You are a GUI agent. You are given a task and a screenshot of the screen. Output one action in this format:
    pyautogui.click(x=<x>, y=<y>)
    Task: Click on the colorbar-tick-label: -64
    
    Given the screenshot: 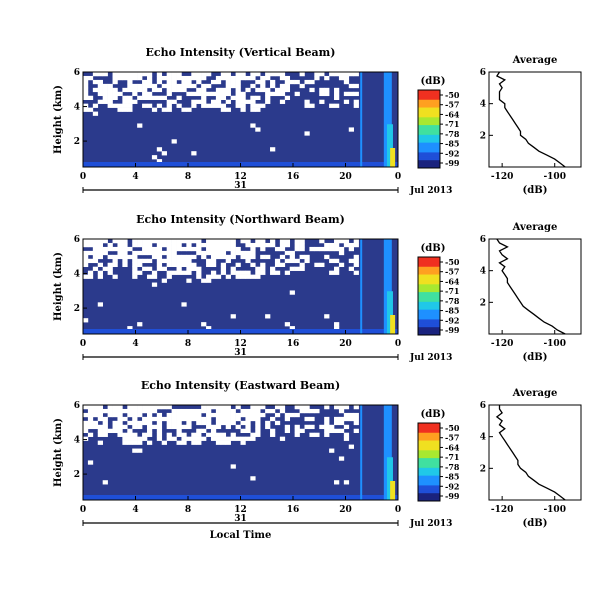 What is the action you would take?
    pyautogui.click(x=452, y=114)
    